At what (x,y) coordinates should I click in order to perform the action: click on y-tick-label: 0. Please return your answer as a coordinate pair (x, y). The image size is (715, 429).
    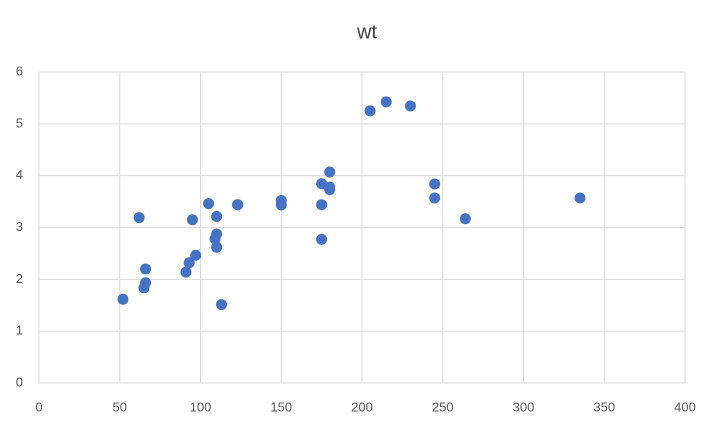
    Looking at the image, I should click on (19, 381).